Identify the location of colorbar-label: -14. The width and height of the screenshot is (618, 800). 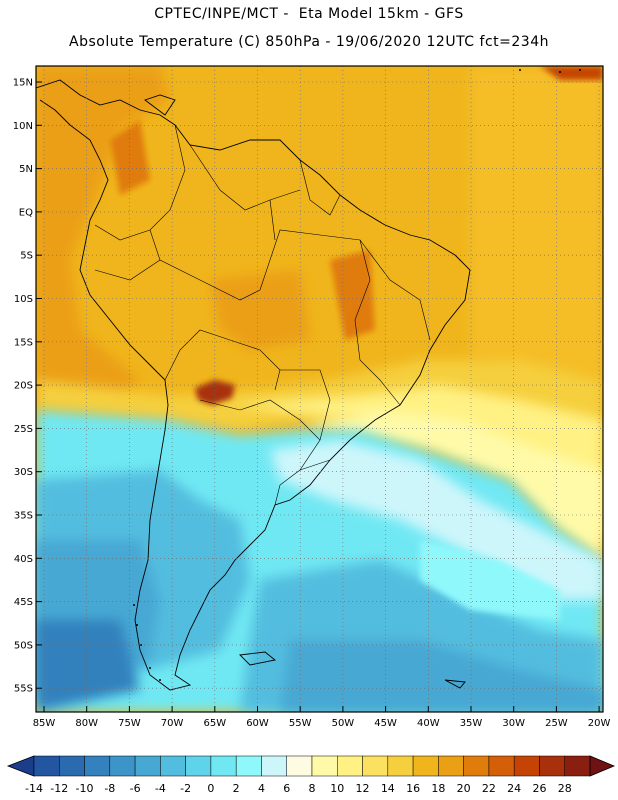
(34, 788).